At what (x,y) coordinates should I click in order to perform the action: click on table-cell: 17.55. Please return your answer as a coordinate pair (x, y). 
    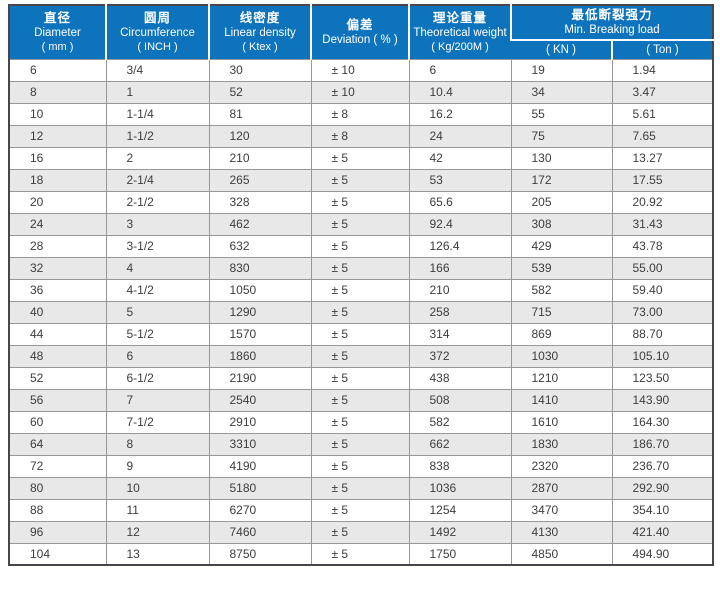
    Looking at the image, I should click on (662, 180).